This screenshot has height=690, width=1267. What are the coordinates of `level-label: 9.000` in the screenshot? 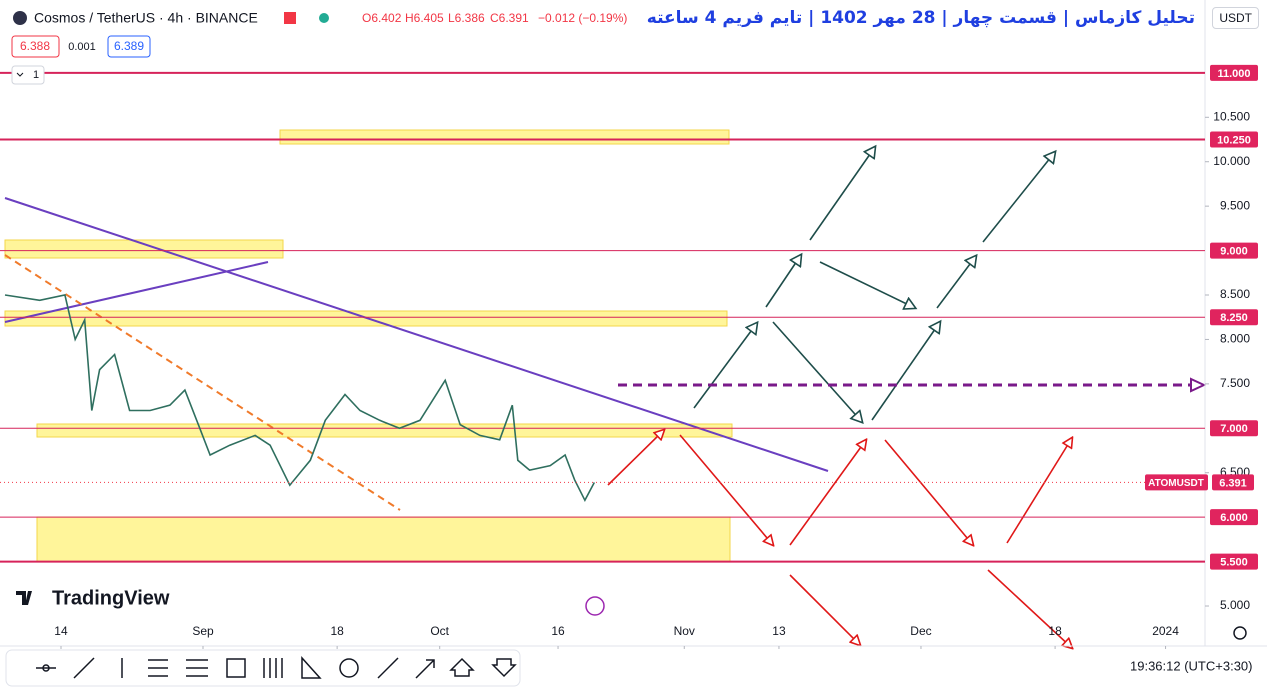 It's located at (1234, 251).